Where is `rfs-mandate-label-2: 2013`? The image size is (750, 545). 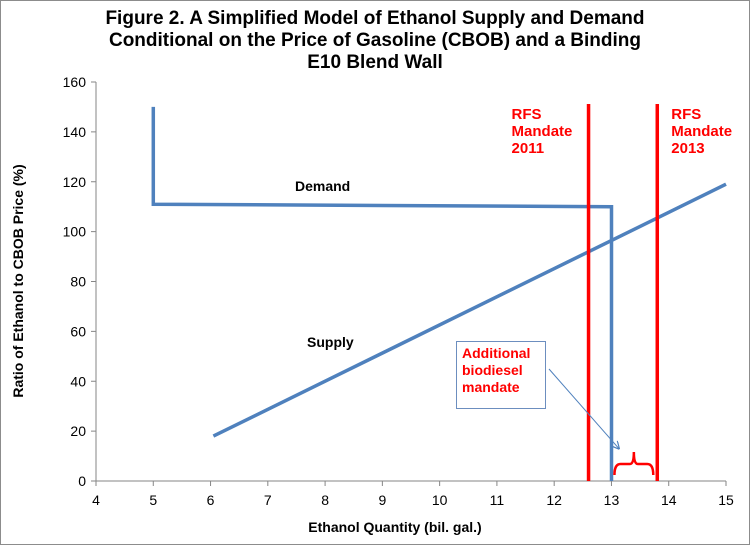
rfs-mandate-label-2: 2013 is located at coordinates (687, 148).